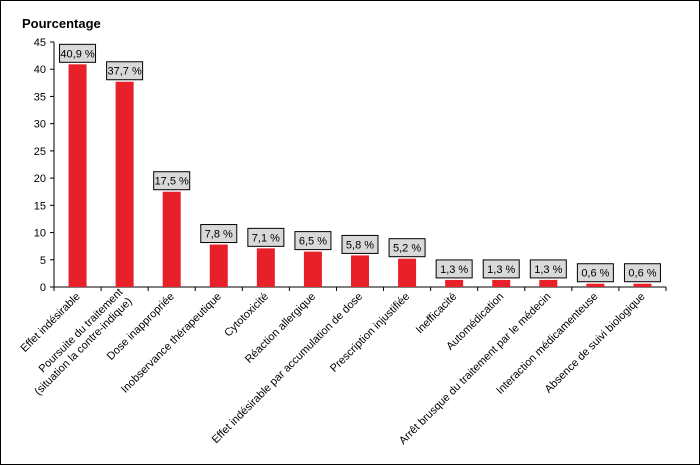 This screenshot has width=700, height=465. Describe the element at coordinates (246, 315) in the screenshot. I see `x-tick-label: Cytotoxicité` at that location.